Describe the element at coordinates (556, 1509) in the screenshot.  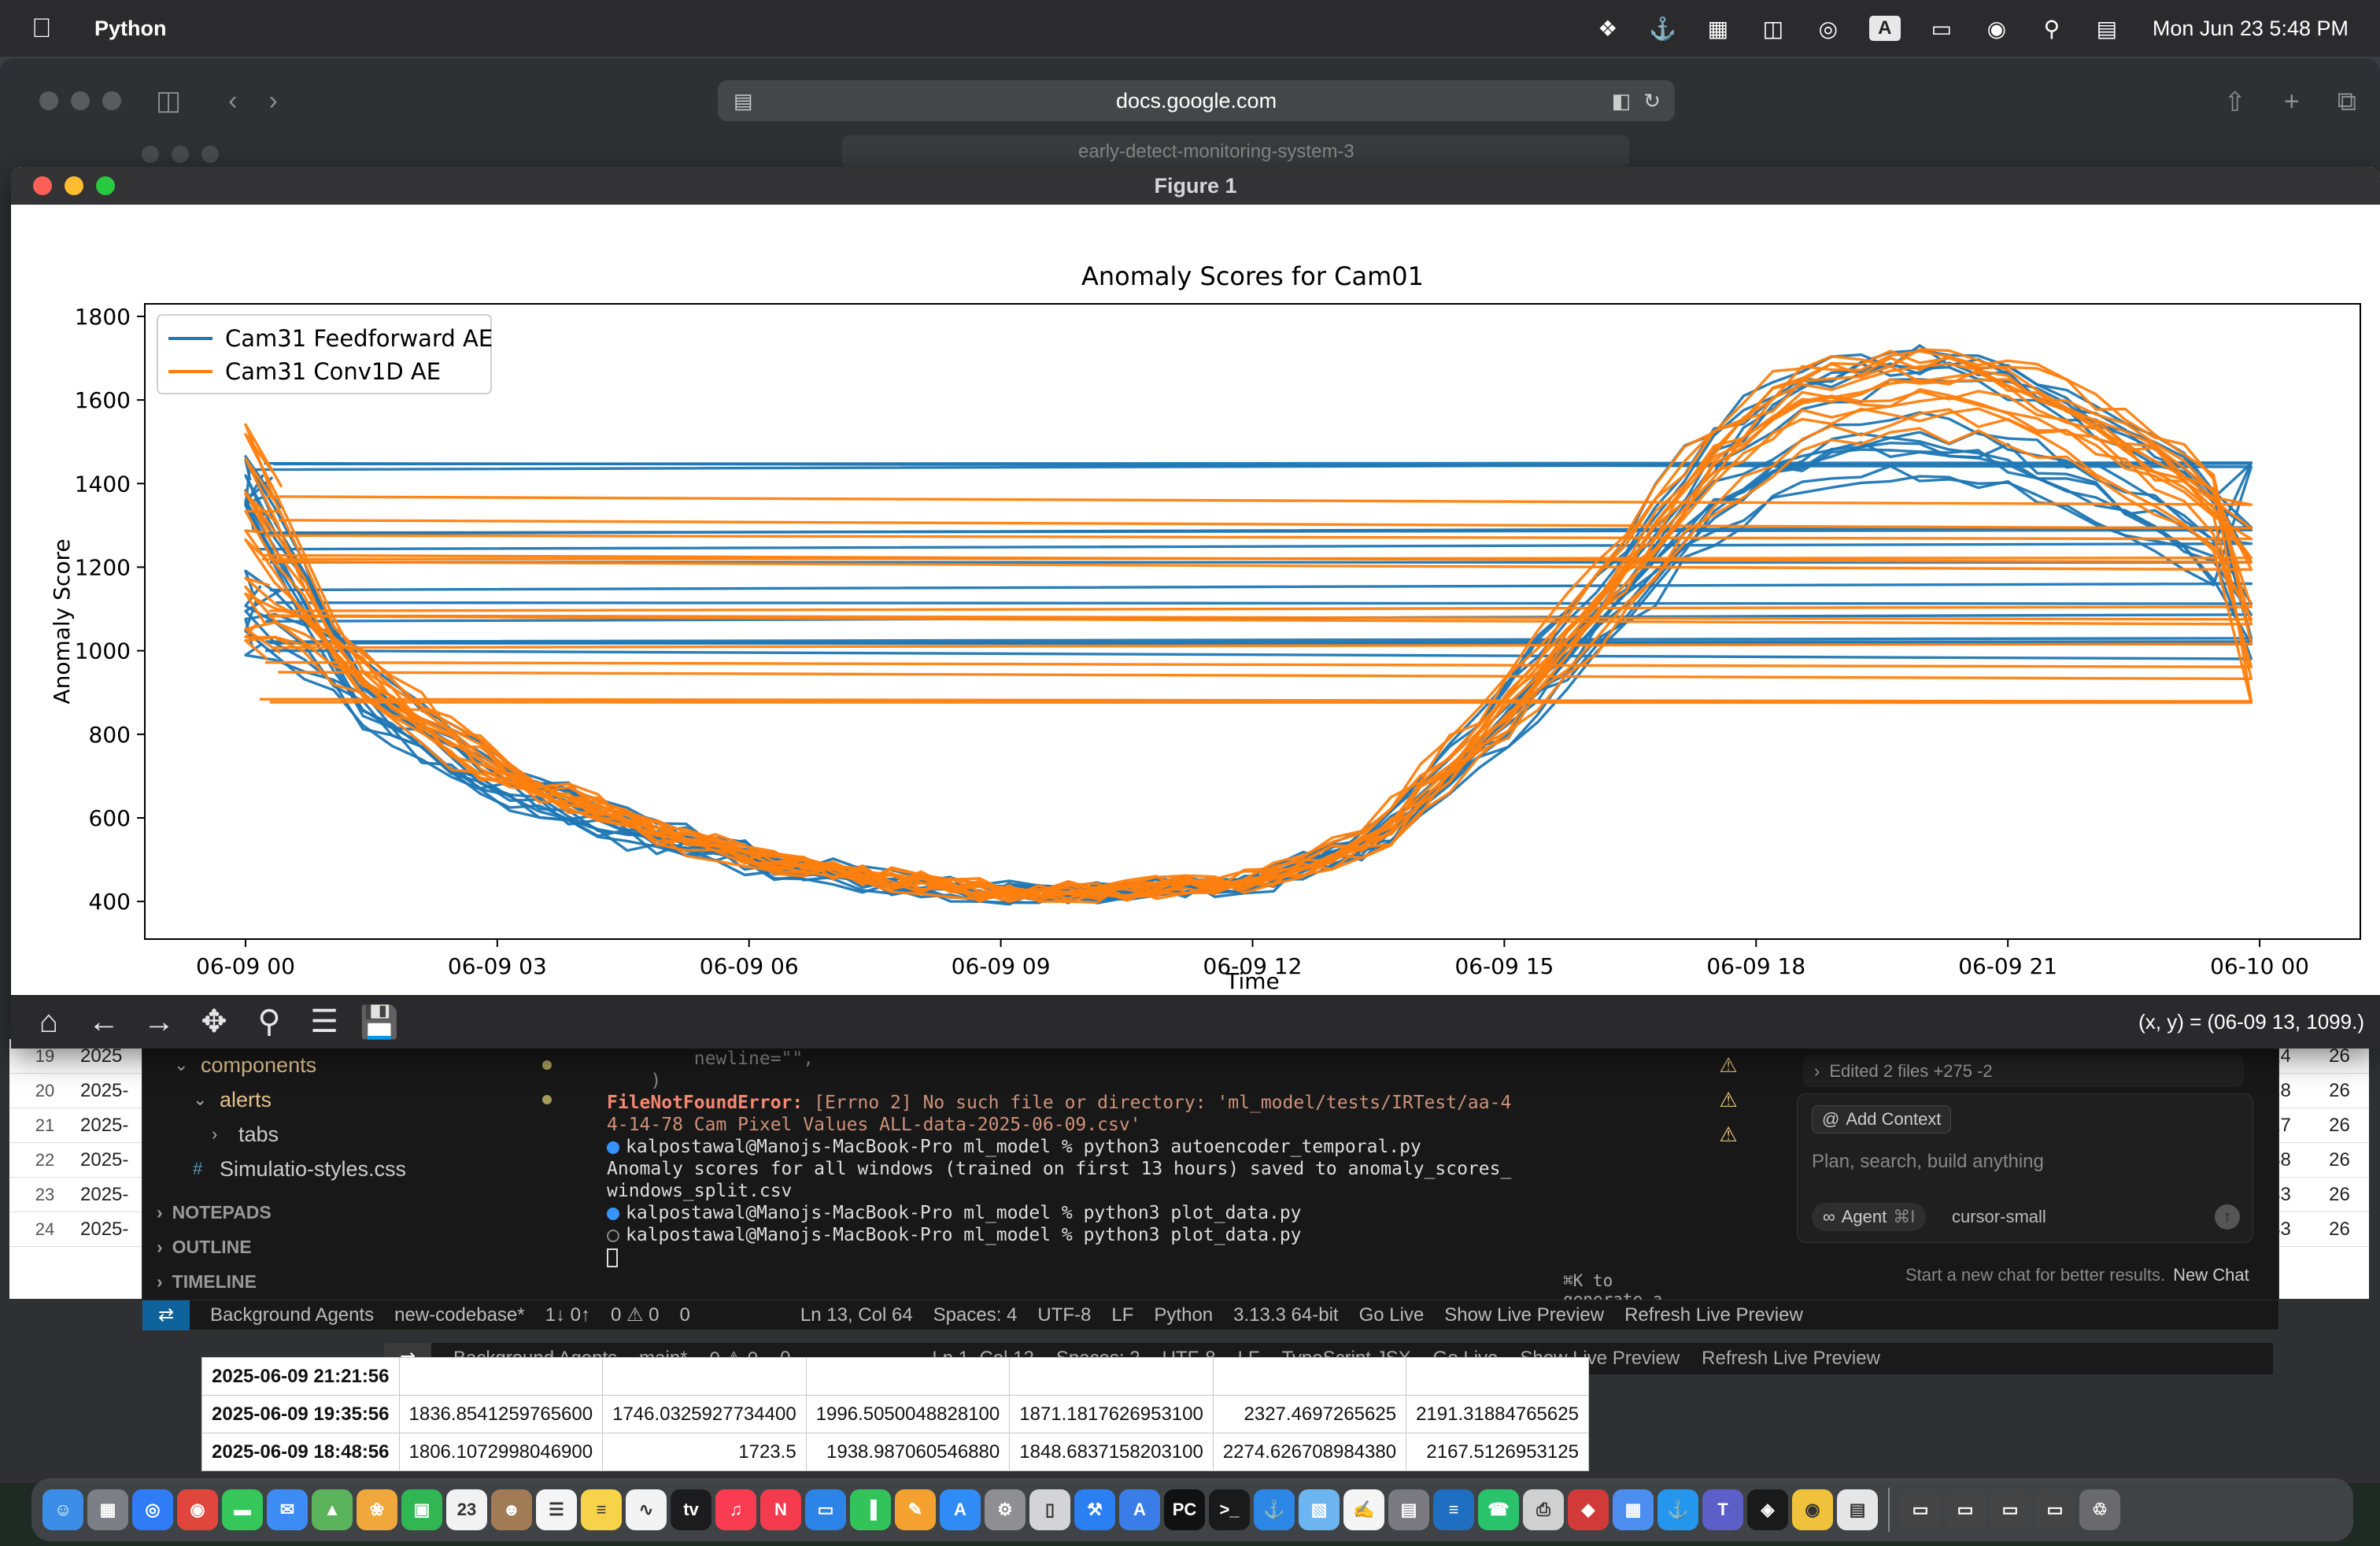
I see `reminders-icon: ☰` at that location.